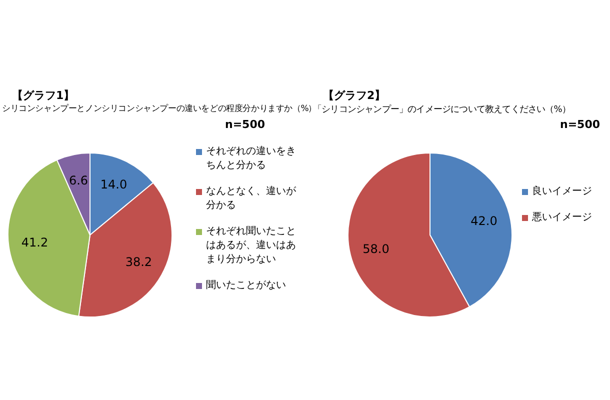  I want to click on chart-title: 【グラフ1】, so click(43, 95).